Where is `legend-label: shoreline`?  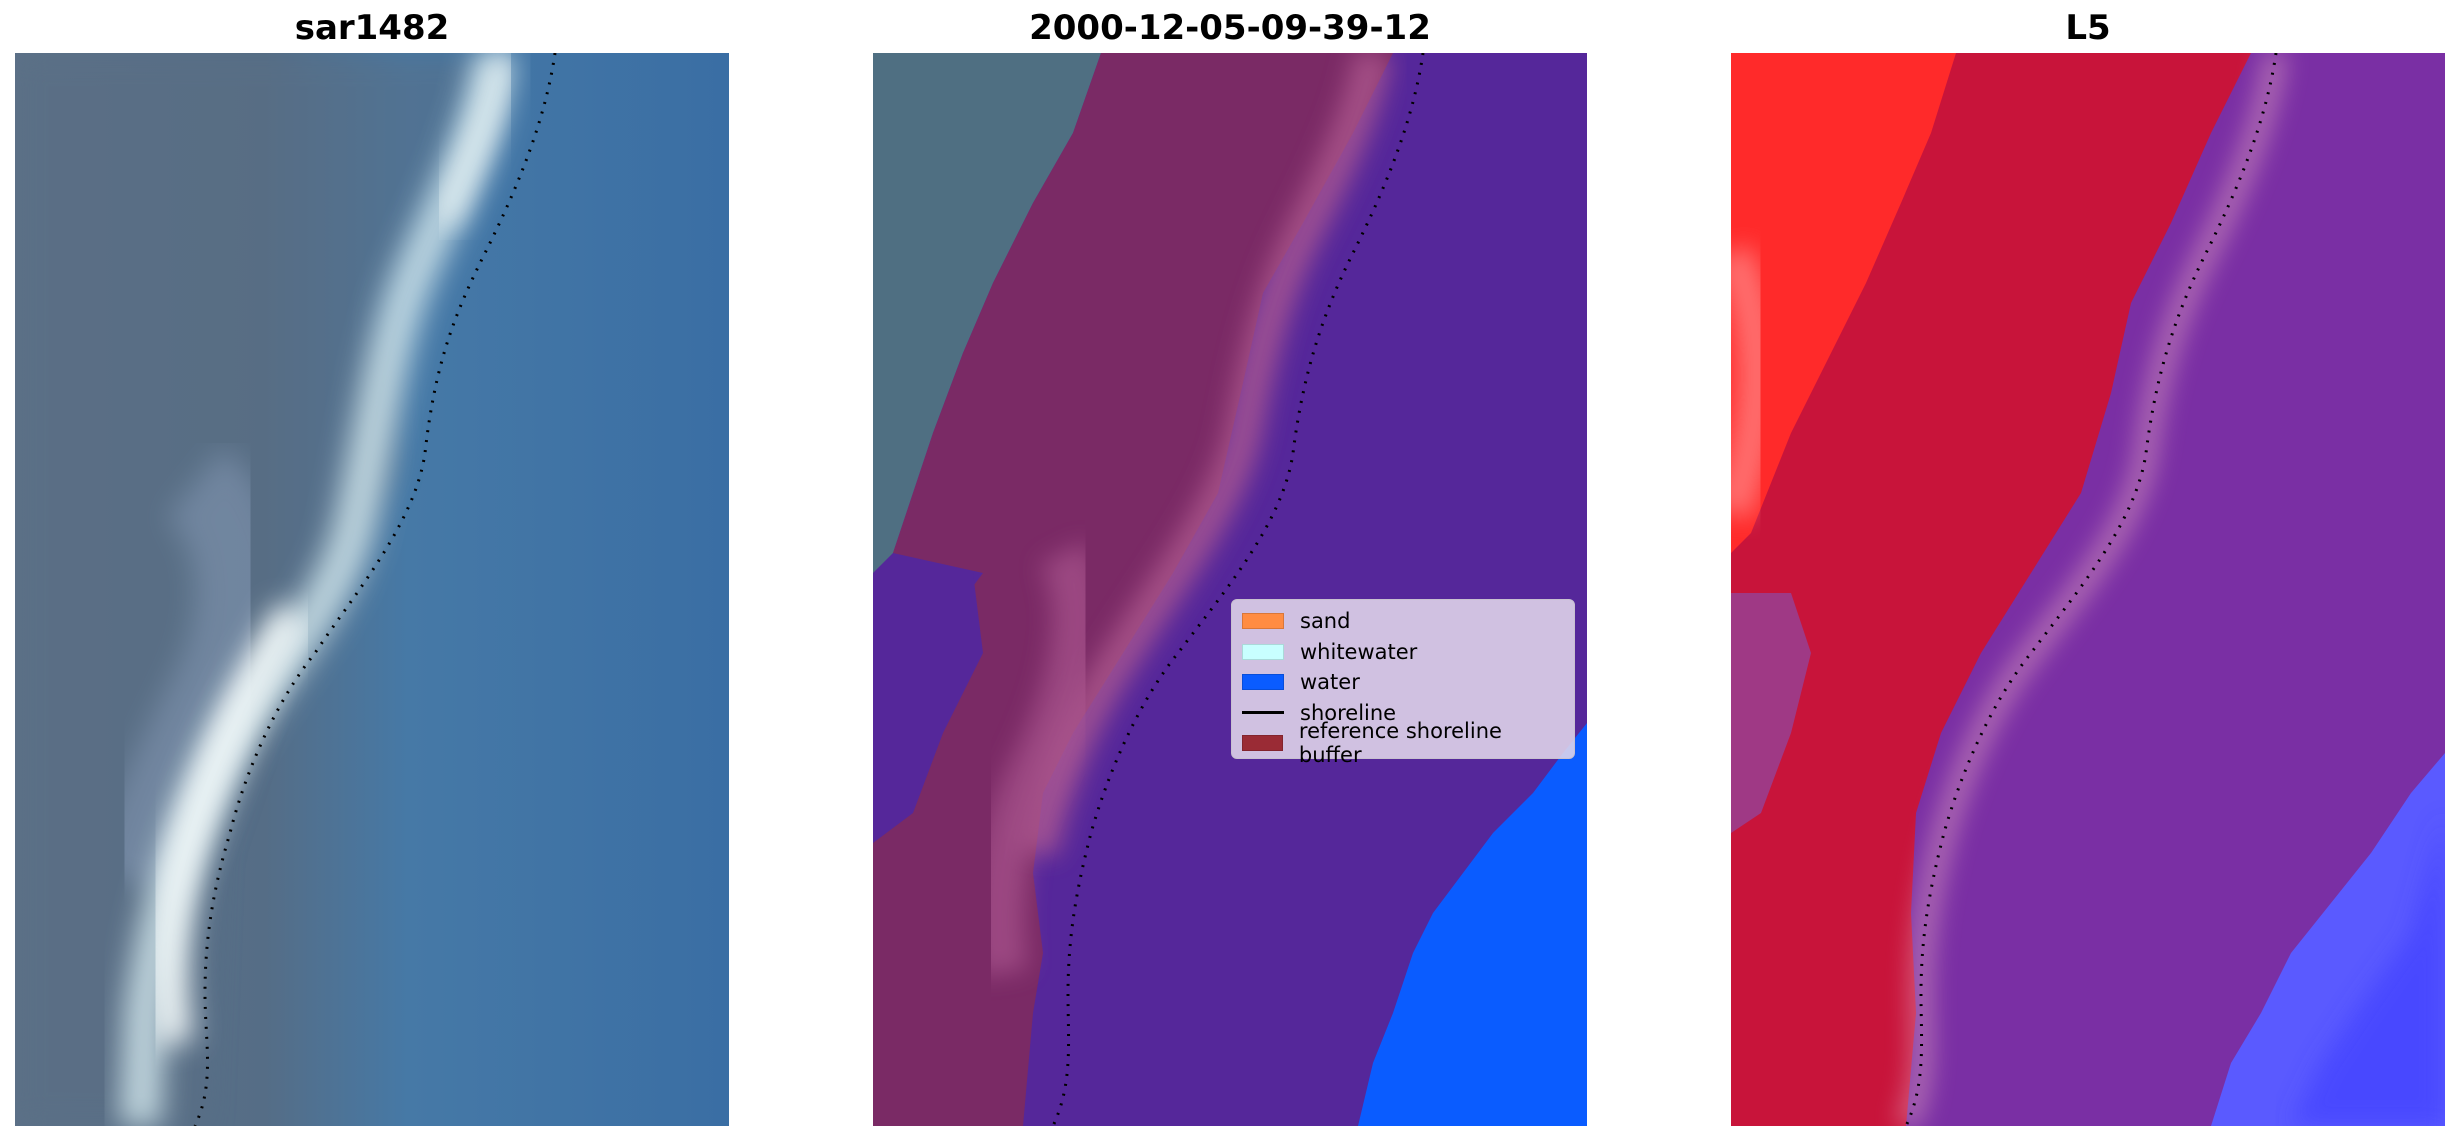
legend-label: shoreline is located at coordinates (1348, 712).